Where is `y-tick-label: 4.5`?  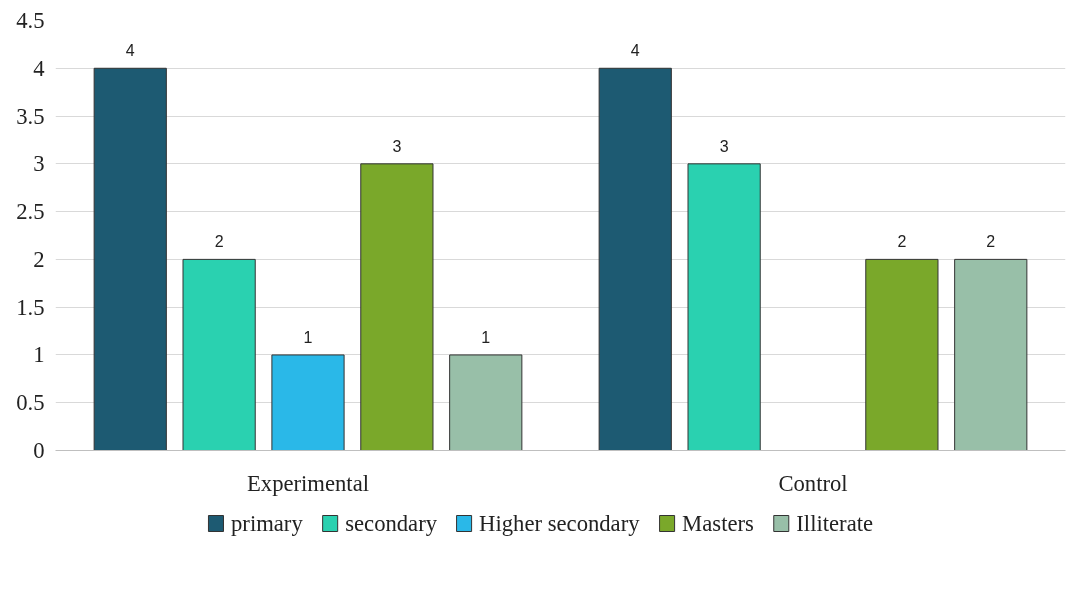 y-tick-label: 4.5 is located at coordinates (30, 20).